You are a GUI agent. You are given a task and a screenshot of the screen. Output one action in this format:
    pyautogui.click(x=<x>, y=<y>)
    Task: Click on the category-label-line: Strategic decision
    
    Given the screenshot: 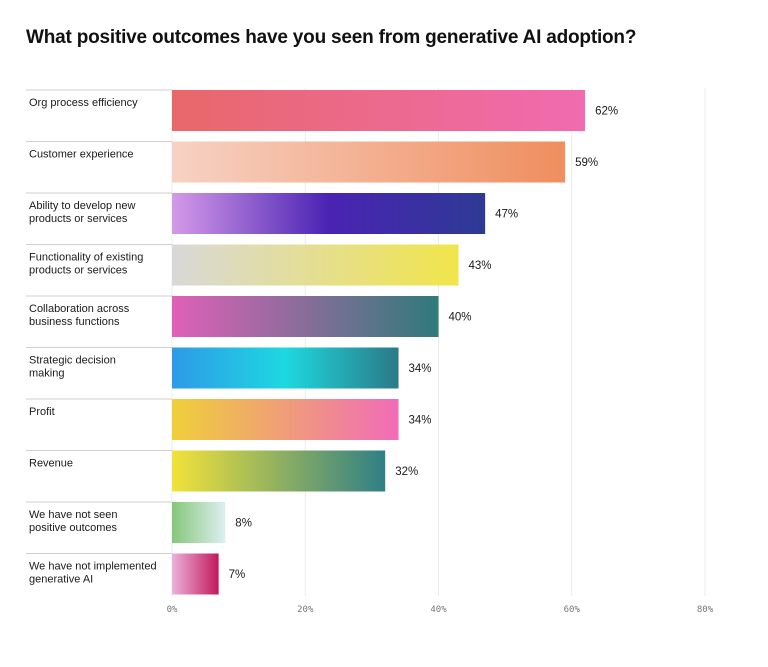 What is the action you would take?
    pyautogui.click(x=72, y=361)
    